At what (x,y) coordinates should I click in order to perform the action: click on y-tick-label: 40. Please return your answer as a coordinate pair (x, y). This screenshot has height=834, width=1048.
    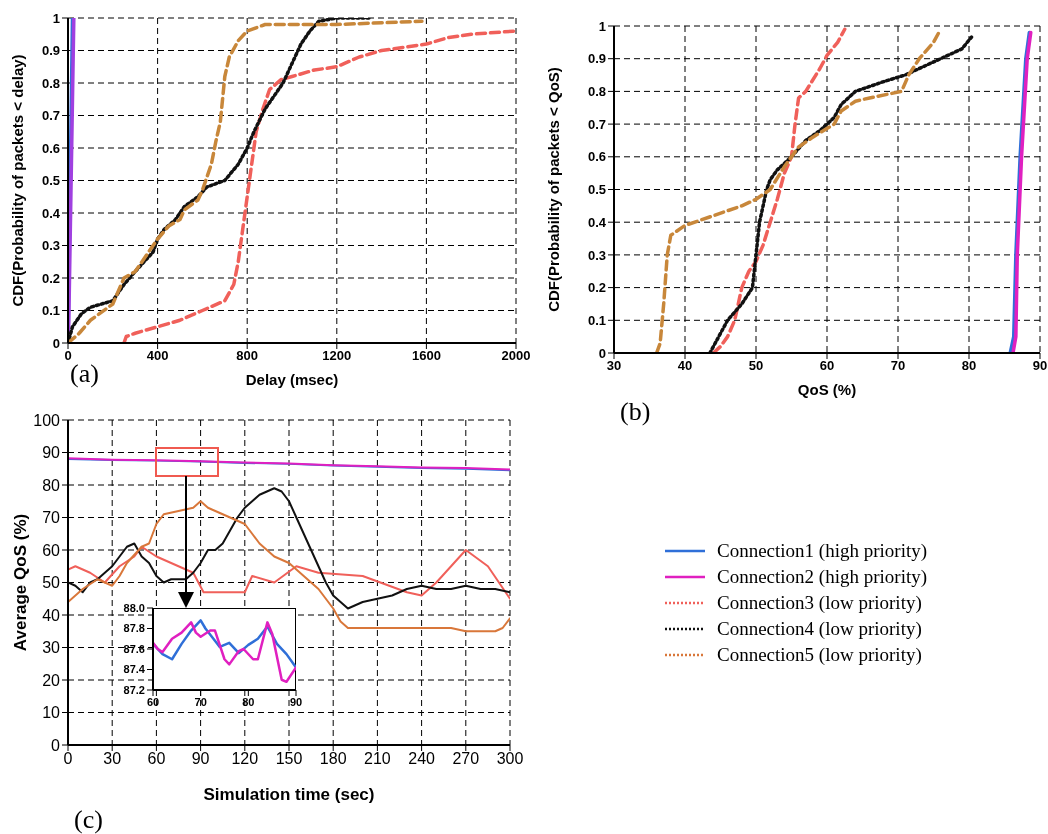
    Looking at the image, I should click on (51, 615).